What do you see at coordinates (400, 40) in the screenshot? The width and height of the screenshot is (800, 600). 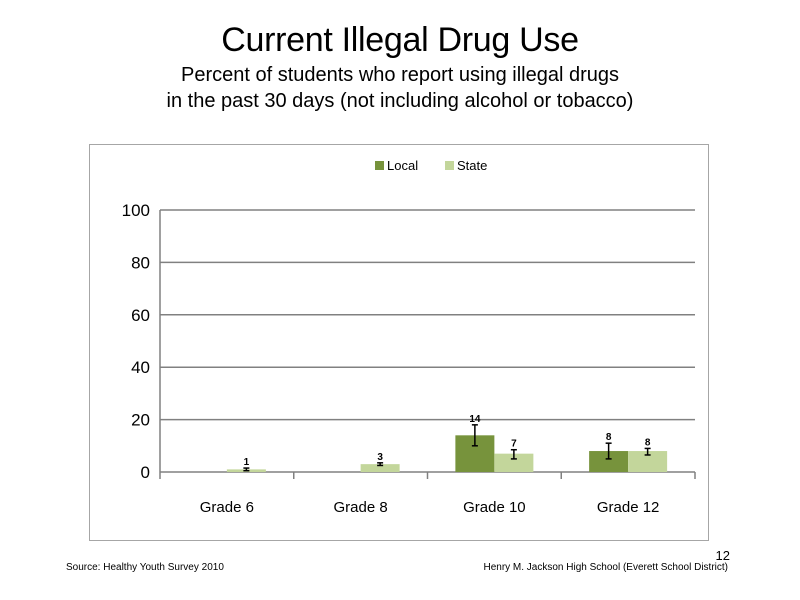 I see `slide-title: Current Illegal Drug Use` at bounding box center [400, 40].